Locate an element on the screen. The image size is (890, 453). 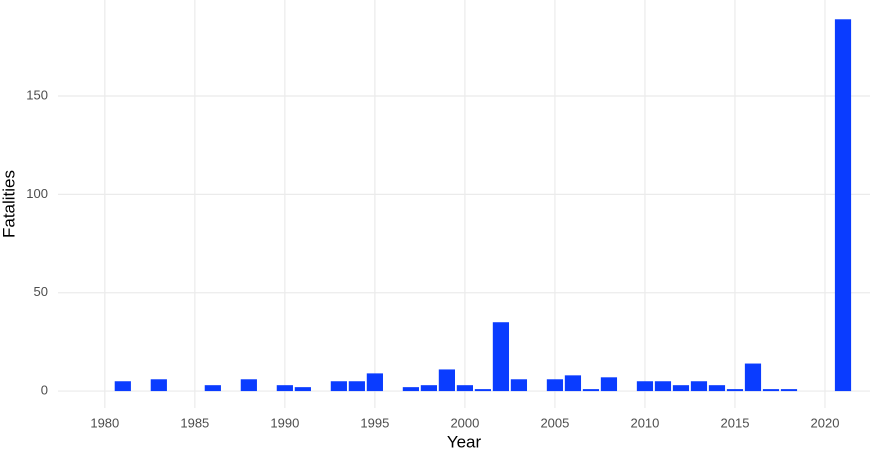
x-tick-label: 2015 is located at coordinates (735, 422).